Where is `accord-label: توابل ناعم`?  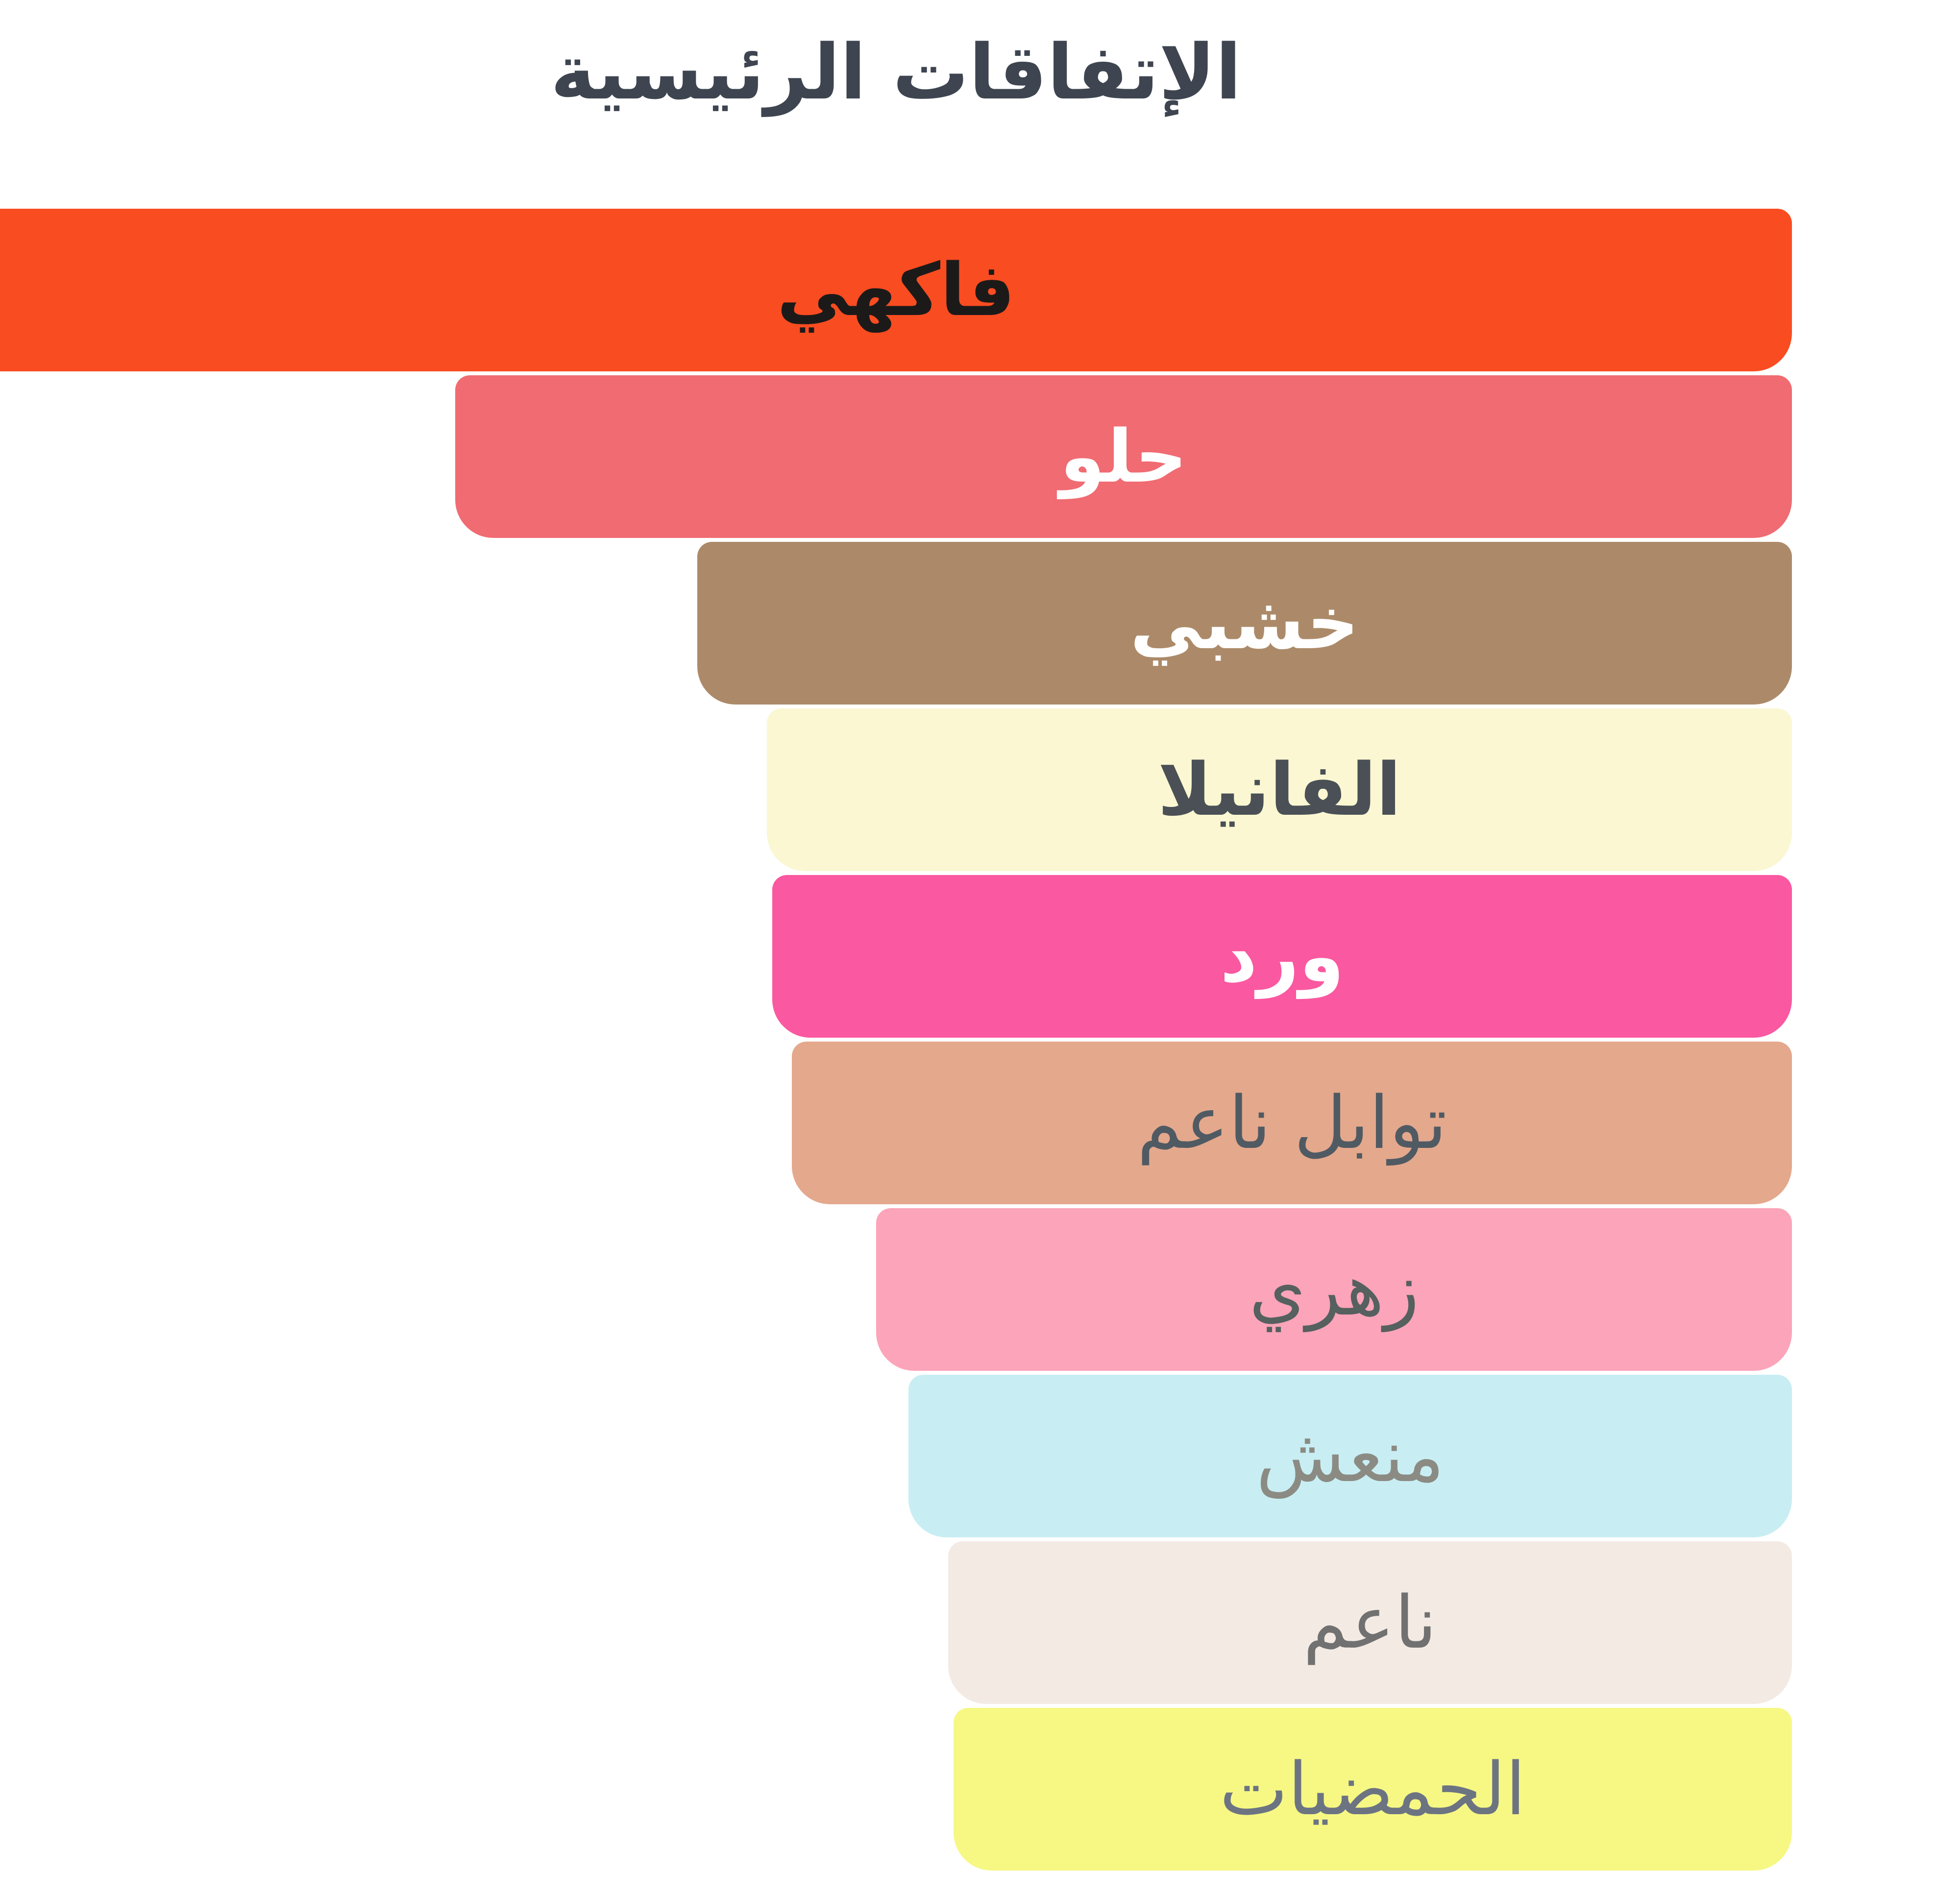
accord-label: توابل ناعم is located at coordinates (1292, 1123).